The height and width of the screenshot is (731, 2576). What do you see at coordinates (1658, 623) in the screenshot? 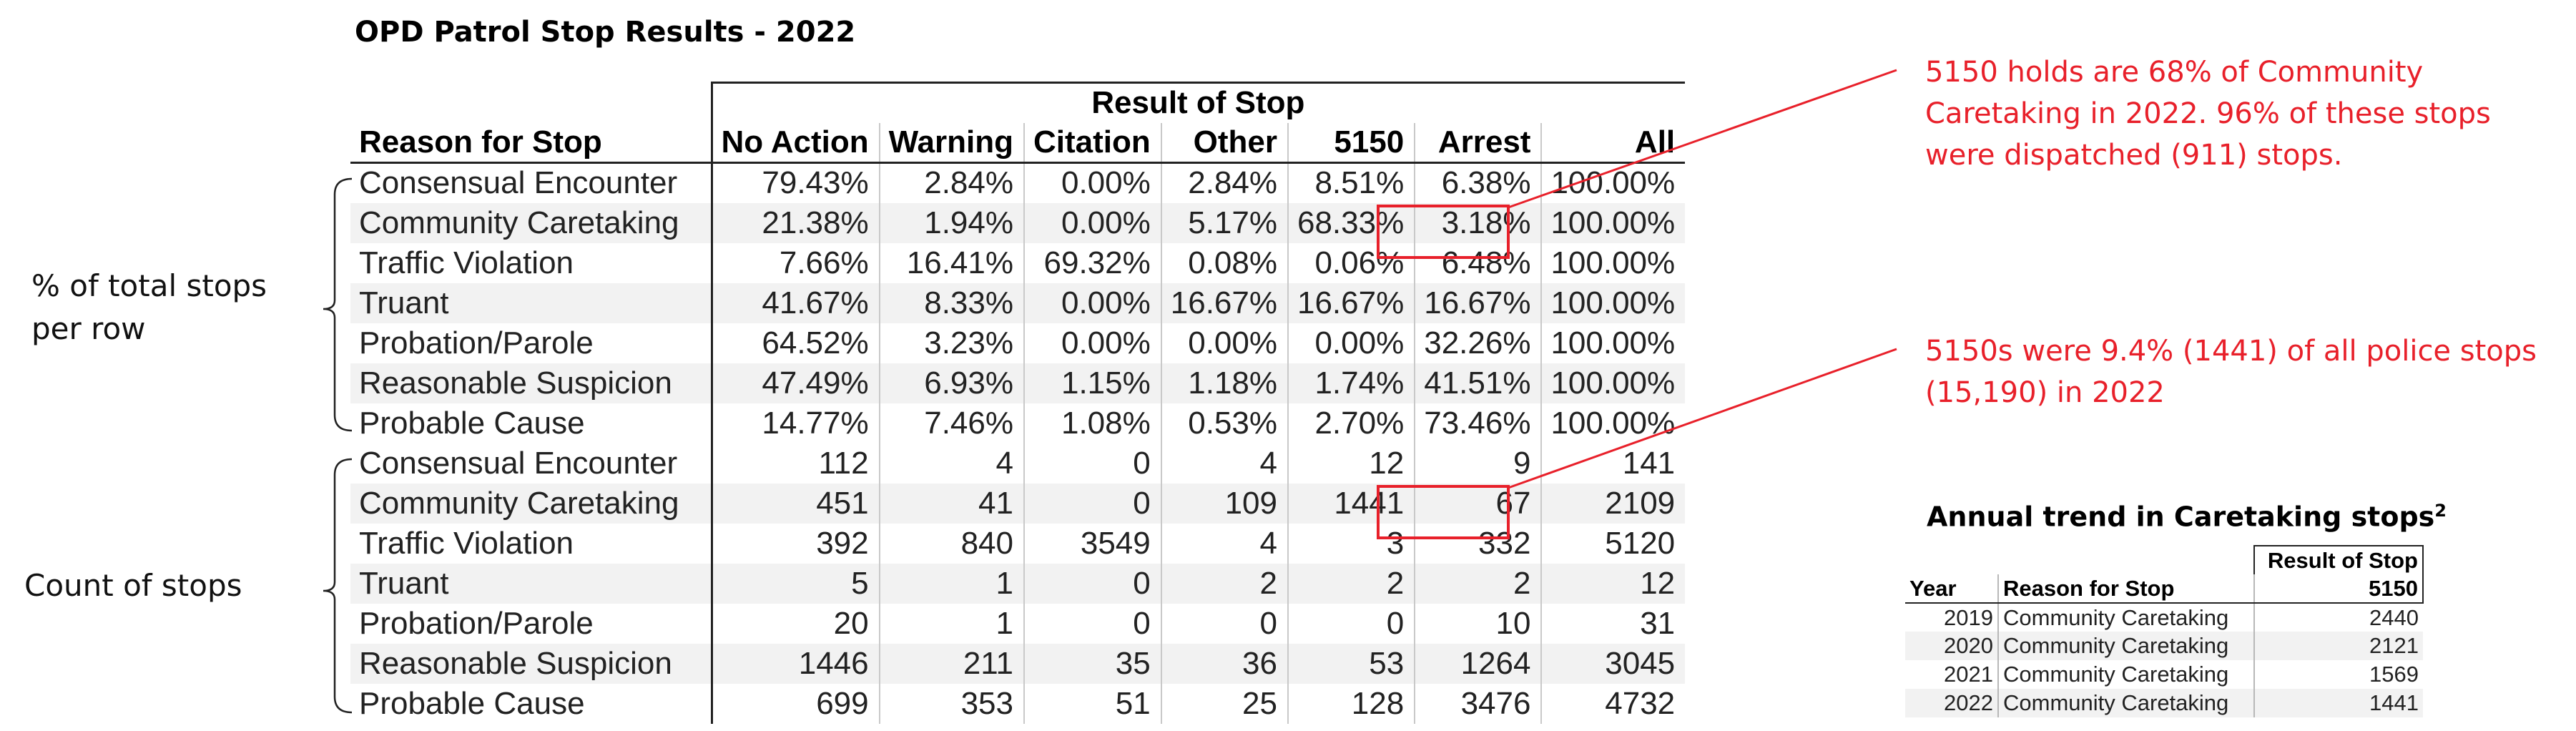
I see `value-cell: 31` at bounding box center [1658, 623].